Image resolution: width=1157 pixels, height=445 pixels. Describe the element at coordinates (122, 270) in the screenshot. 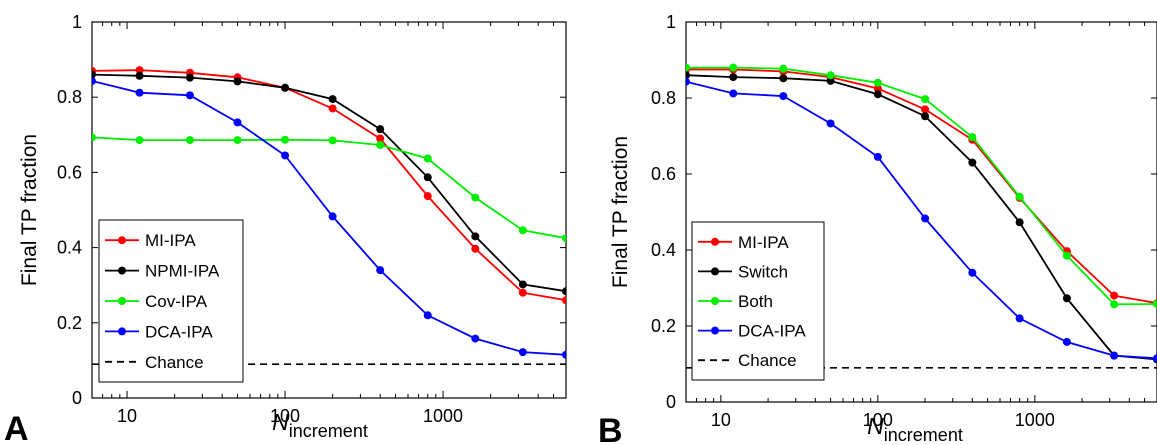

I see `legend-marker-a-npmi-ipa` at that location.